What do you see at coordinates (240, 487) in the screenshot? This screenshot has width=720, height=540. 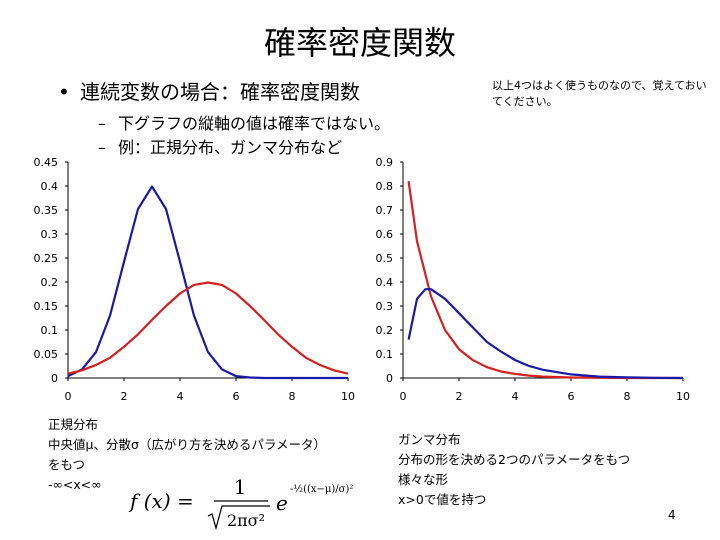 I see `formula-numerator: 1` at bounding box center [240, 487].